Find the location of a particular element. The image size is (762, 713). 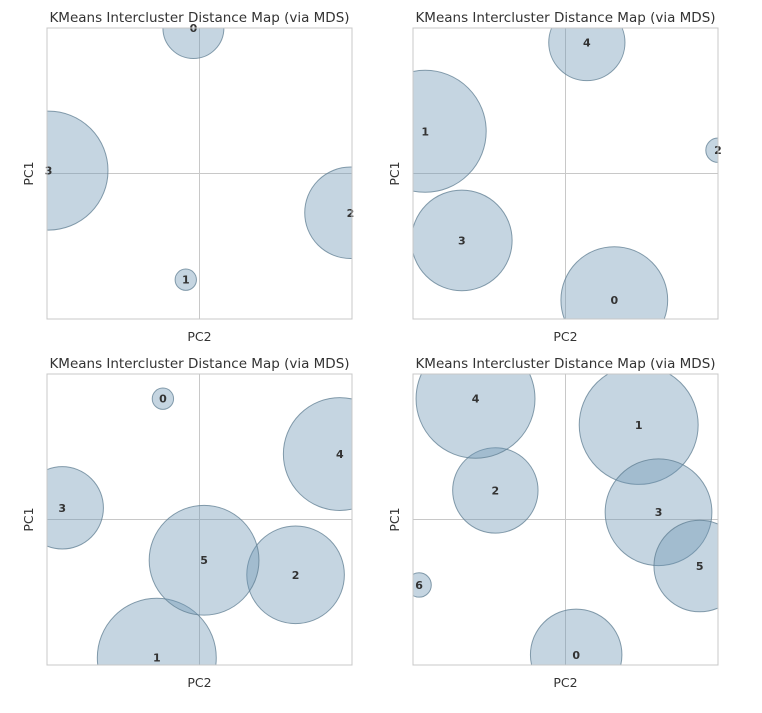

y-axis-label-4: PC1 is located at coordinates (394, 519).